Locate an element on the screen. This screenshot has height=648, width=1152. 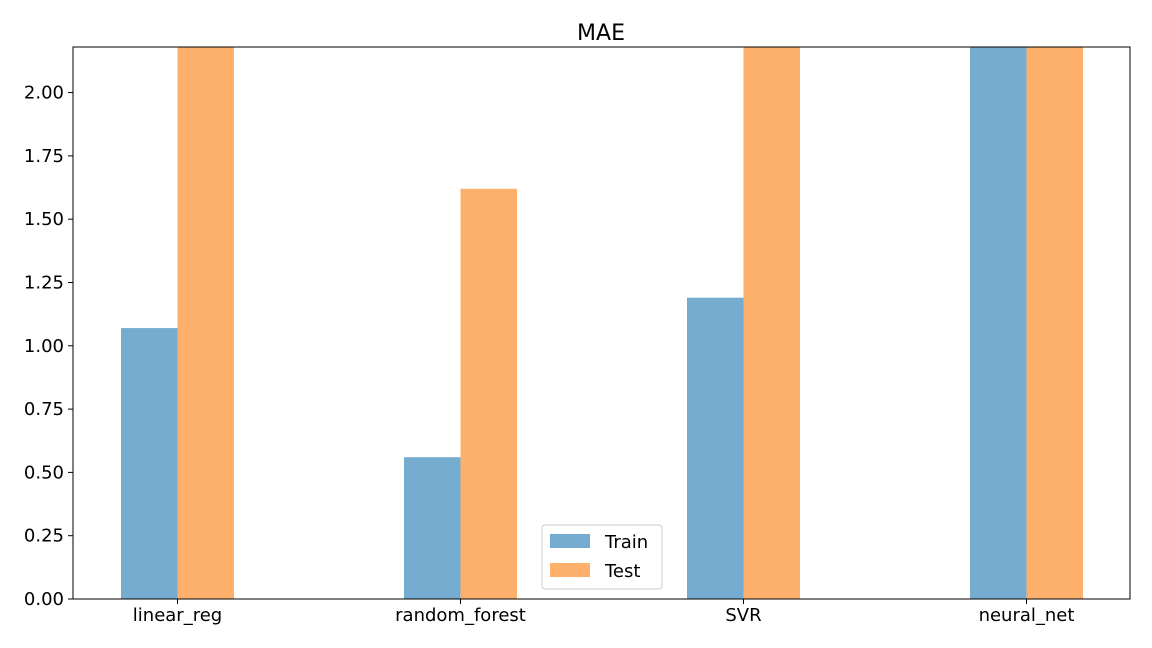
bar-train-neural-net is located at coordinates (998, 323).